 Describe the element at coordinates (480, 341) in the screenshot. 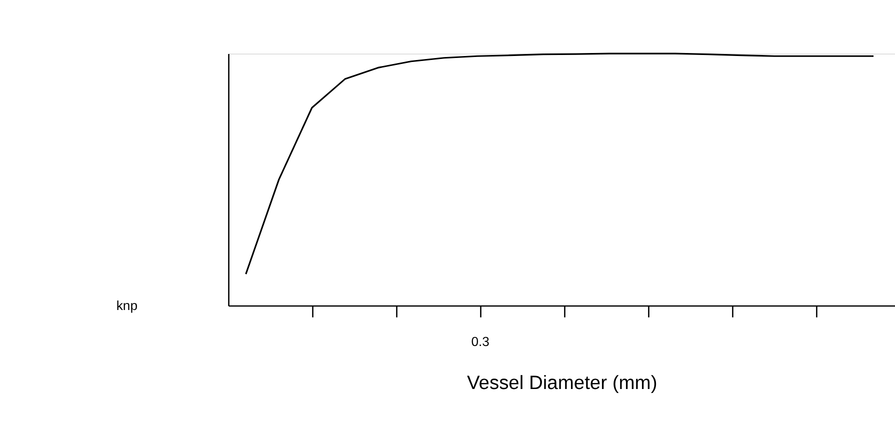

I see `text: 0.3` at that location.